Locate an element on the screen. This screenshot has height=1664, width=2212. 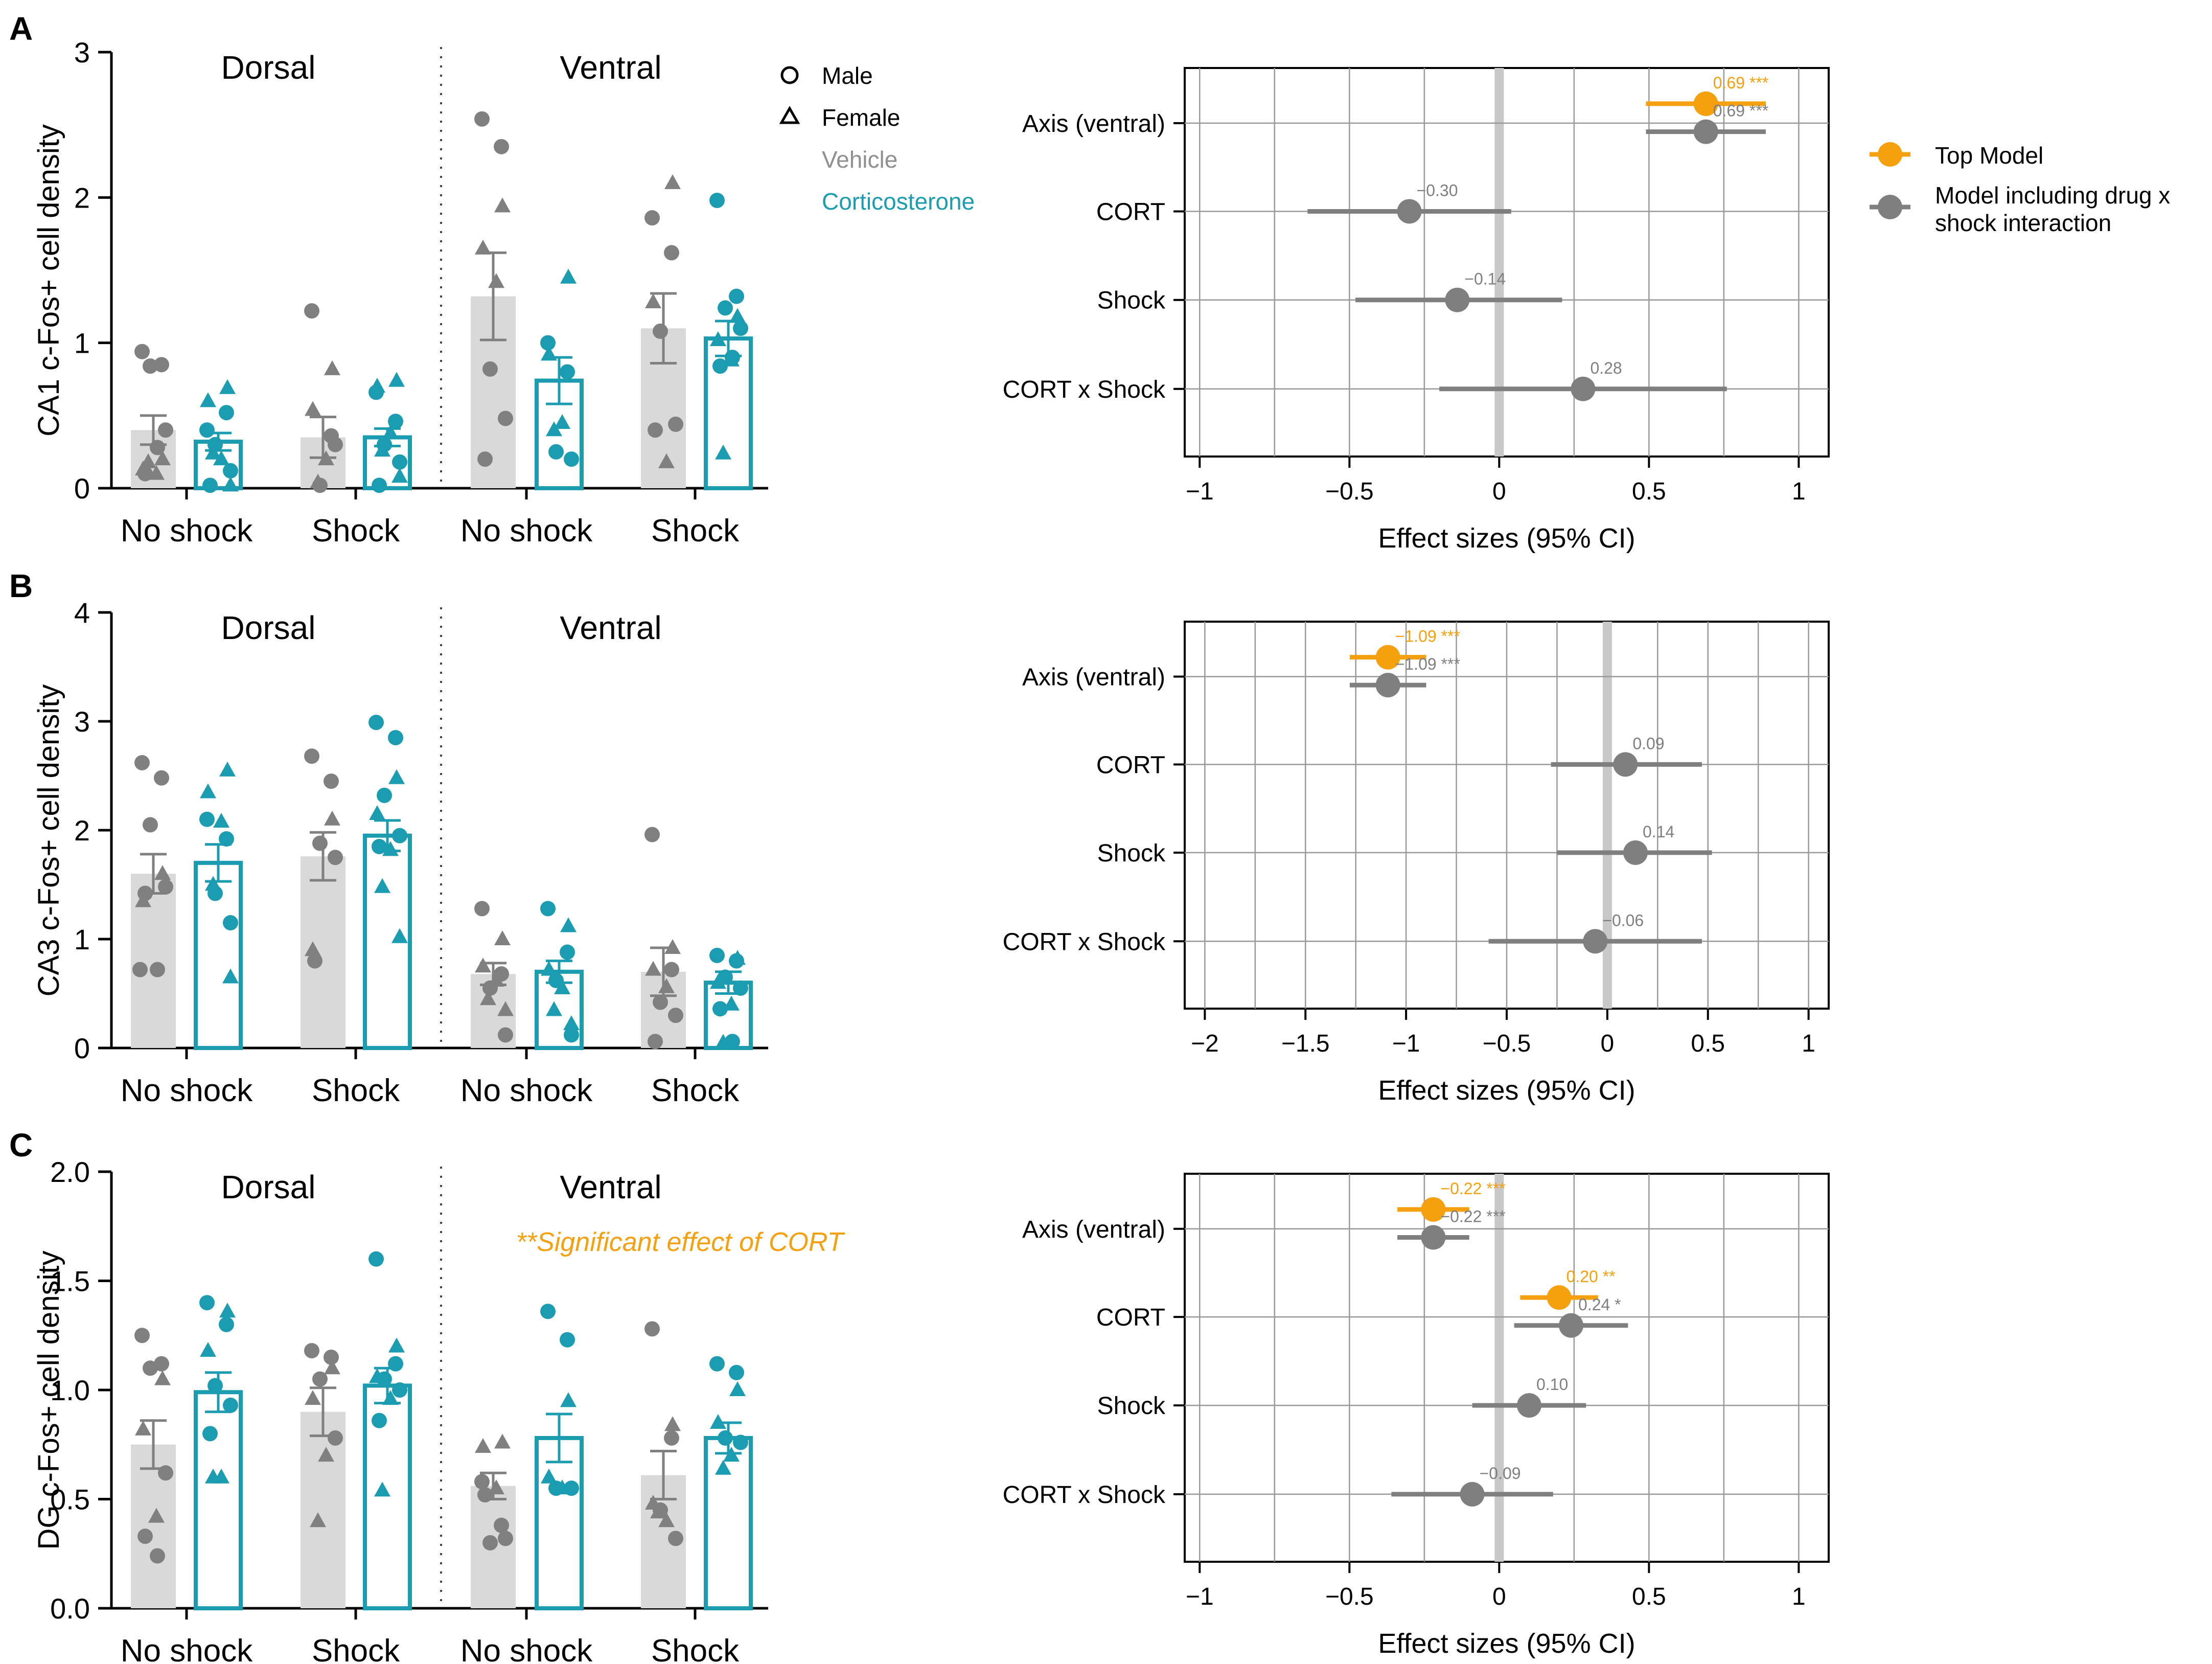
legend-interaction-label-2: shock interaction is located at coordinates (2023, 223).